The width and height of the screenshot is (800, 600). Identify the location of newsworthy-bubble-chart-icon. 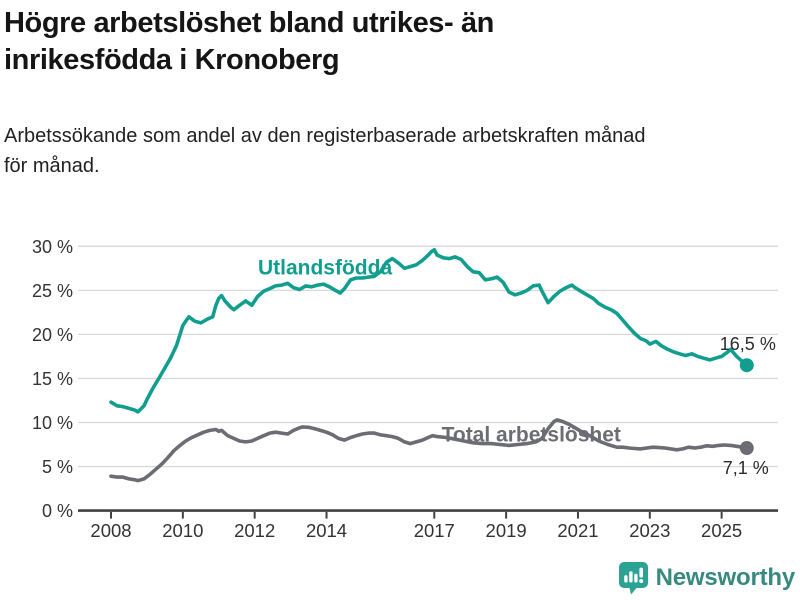
(633, 578).